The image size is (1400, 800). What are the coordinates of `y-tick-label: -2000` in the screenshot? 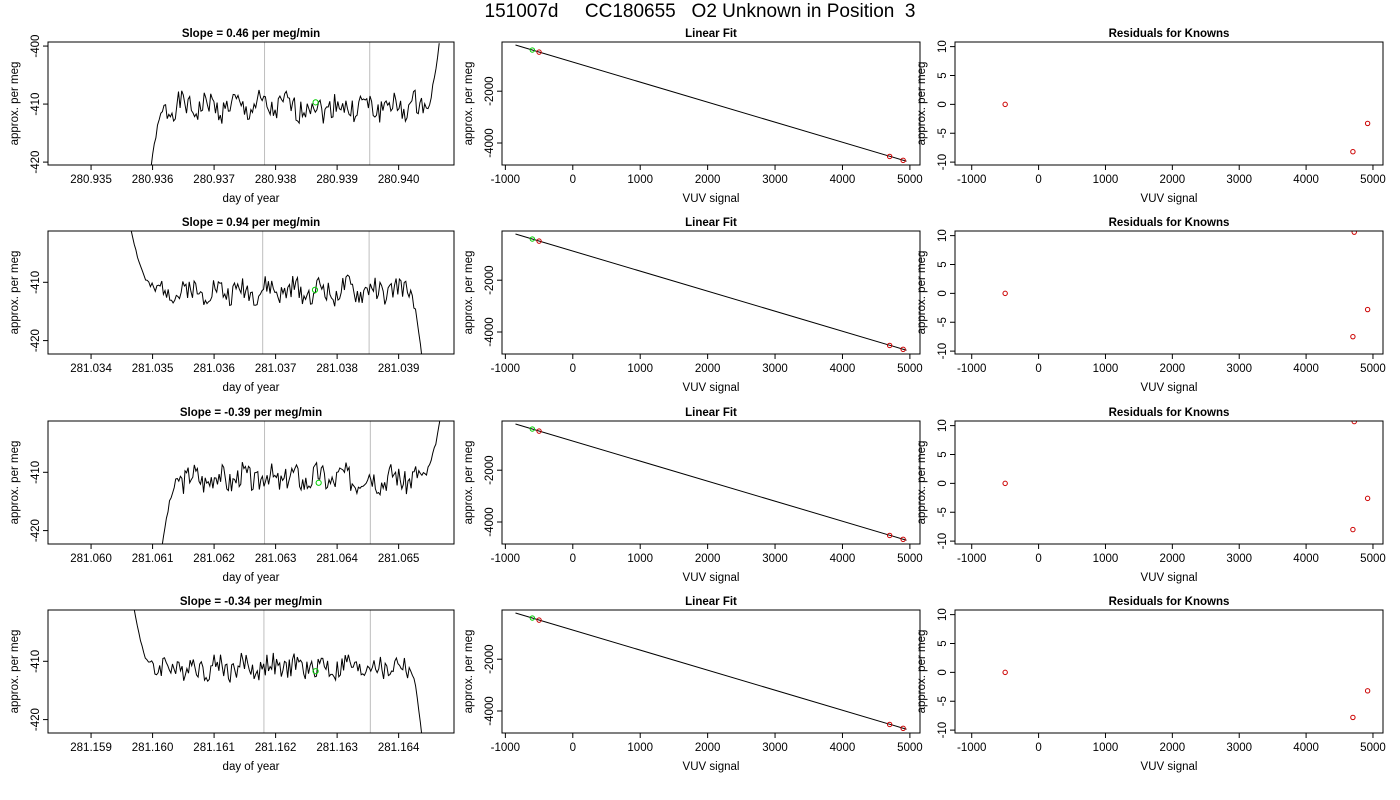 It's located at (490, 658).